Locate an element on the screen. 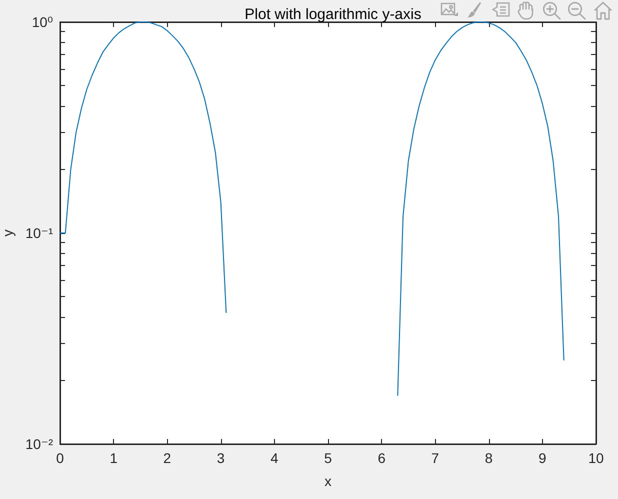 The width and height of the screenshot is (618, 499). y-tick-label: 10⁰ is located at coordinates (43, 22).